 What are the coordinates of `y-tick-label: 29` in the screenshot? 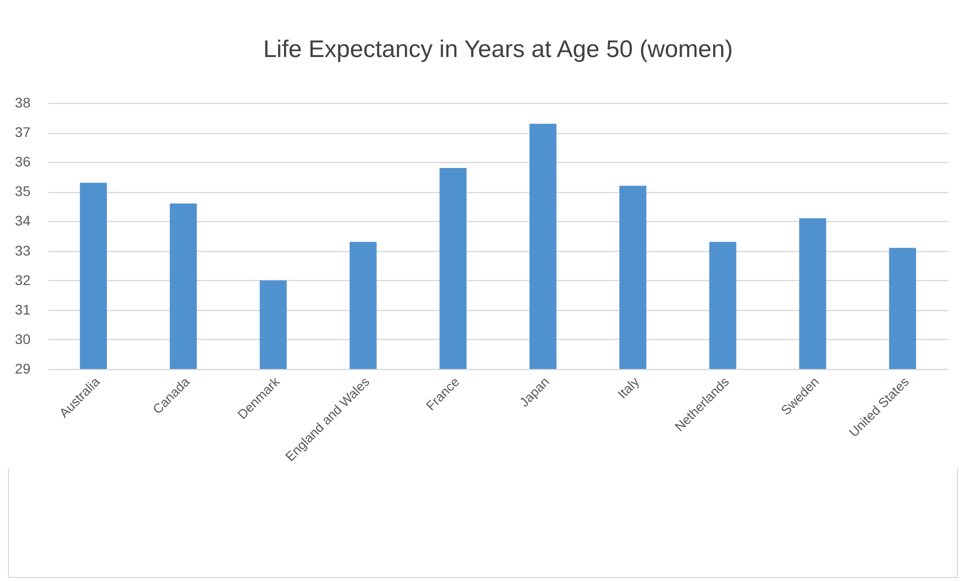 It's located at (22, 368).